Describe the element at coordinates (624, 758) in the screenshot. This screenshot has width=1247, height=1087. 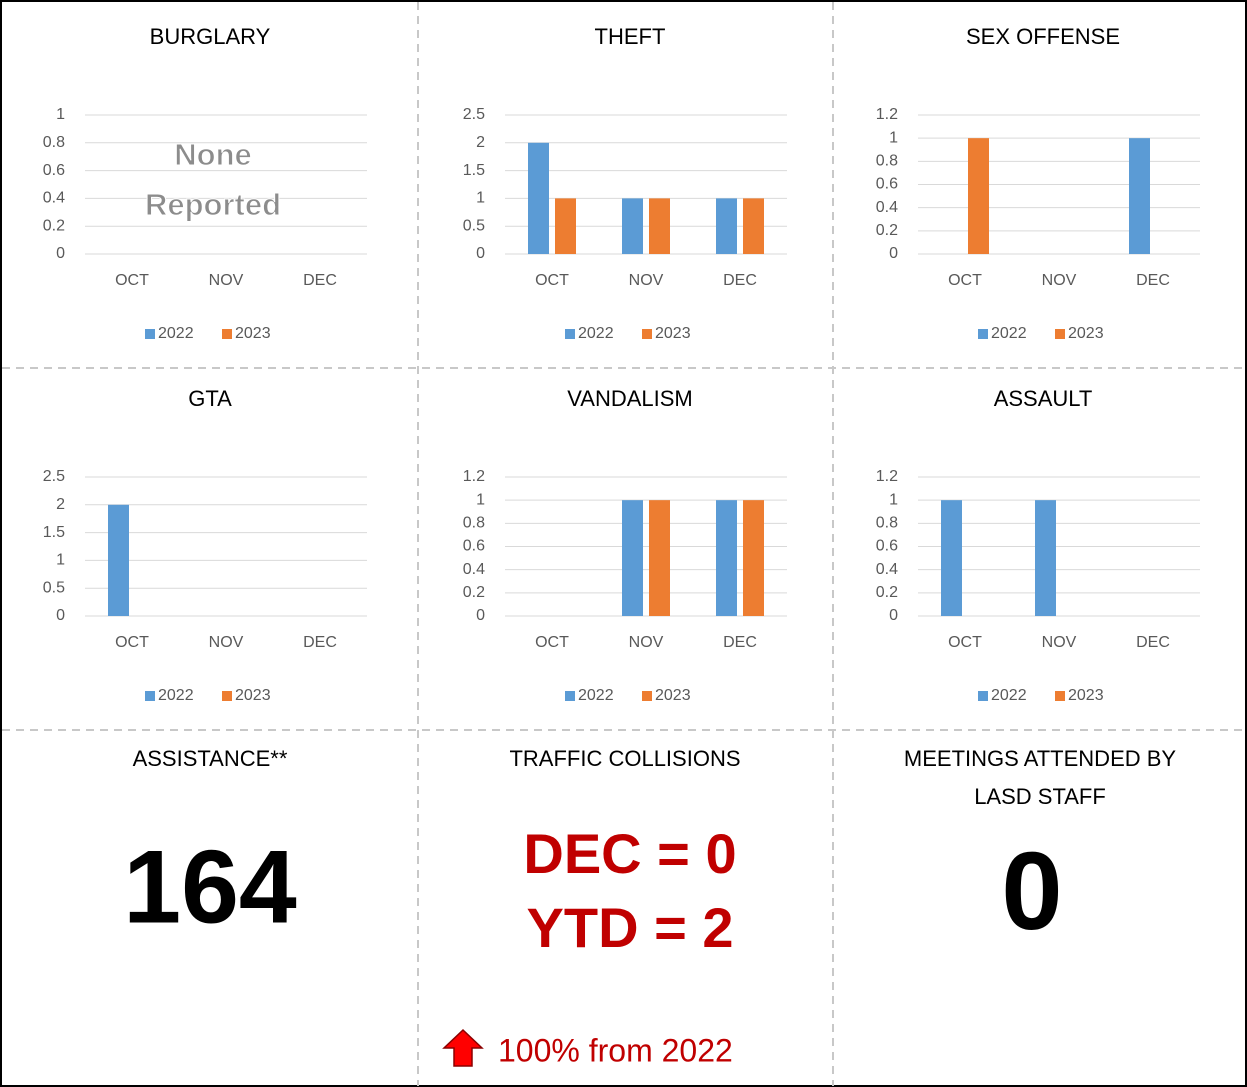
I see `panel-title: TRAFFIC COLLISIONS` at that location.